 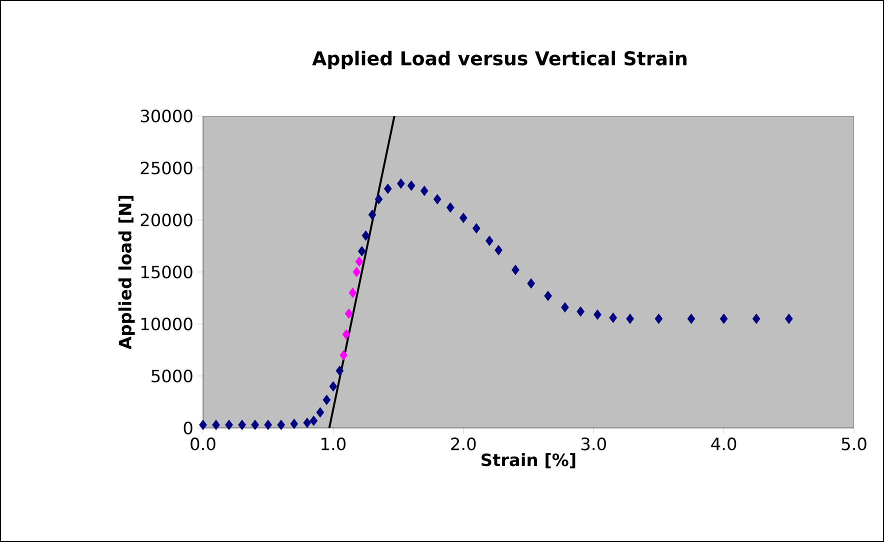 What do you see at coordinates (529, 460) in the screenshot?
I see `x-axis-title: Strain [%]` at bounding box center [529, 460].